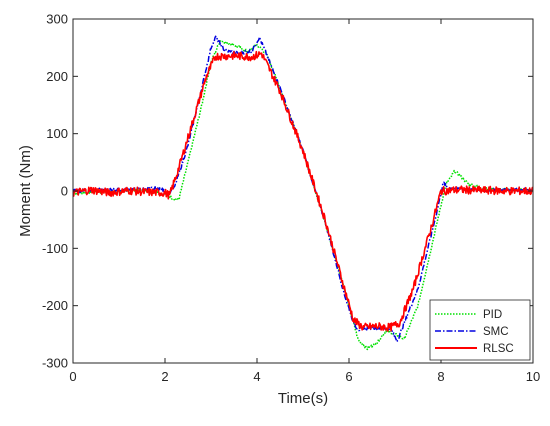 The width and height of the screenshot is (550, 426). Describe the element at coordinates (57, 19) in the screenshot. I see `y-tick-label: 300` at that location.